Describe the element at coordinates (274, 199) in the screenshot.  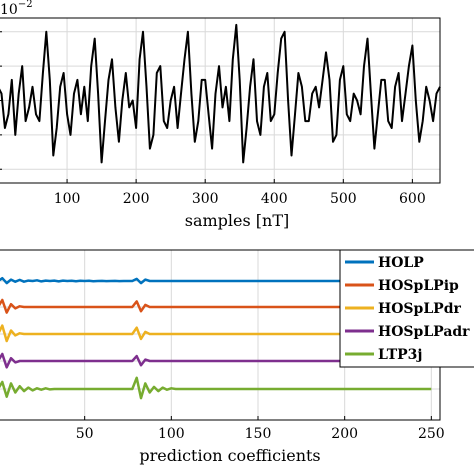
I see `top-x-tick-400: 400` at that location.